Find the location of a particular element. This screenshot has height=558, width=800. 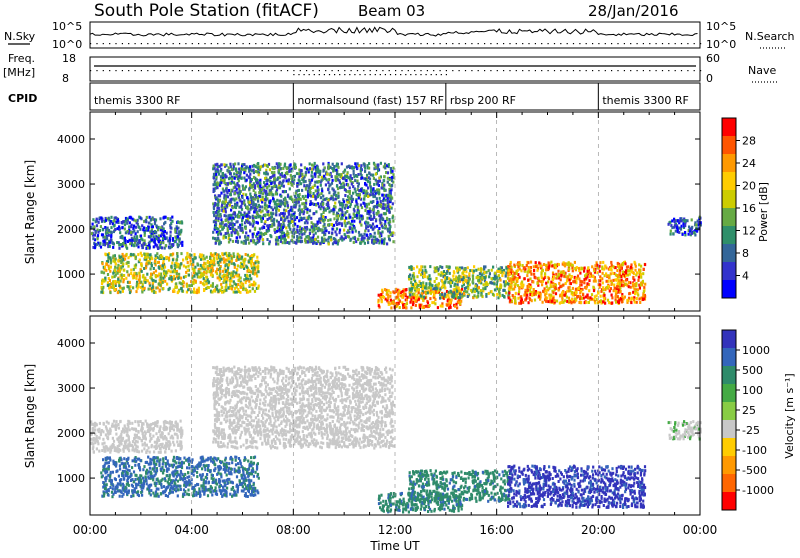

nsky-tick-low: 10^0 is located at coordinates (67, 44).